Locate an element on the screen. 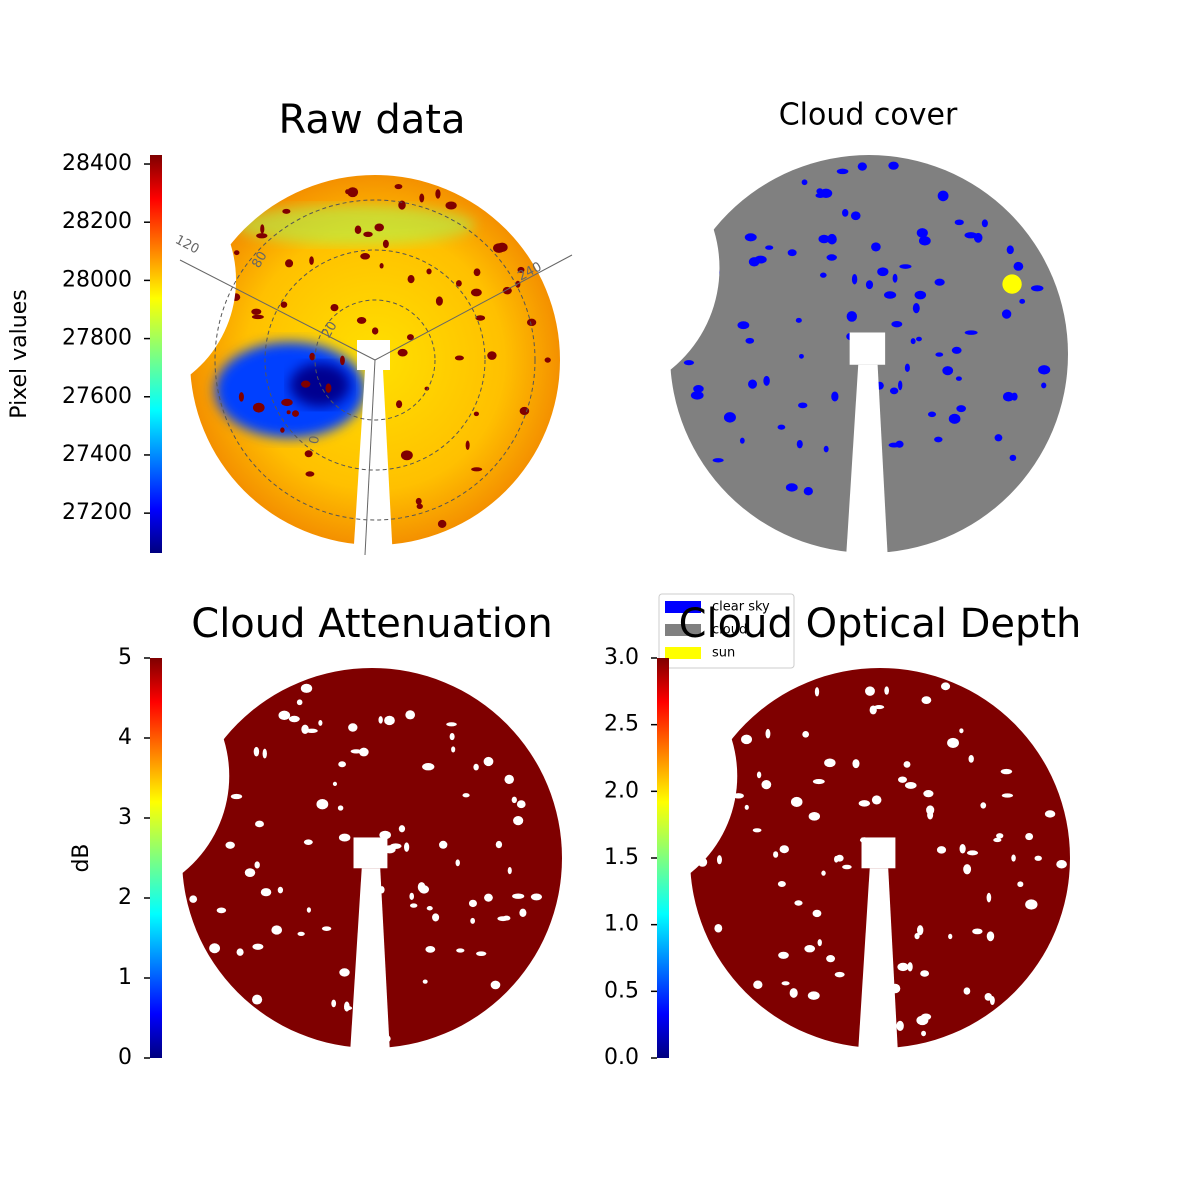 This screenshot has height=1200, width=1200. colorbar is located at coordinates (156, 354).